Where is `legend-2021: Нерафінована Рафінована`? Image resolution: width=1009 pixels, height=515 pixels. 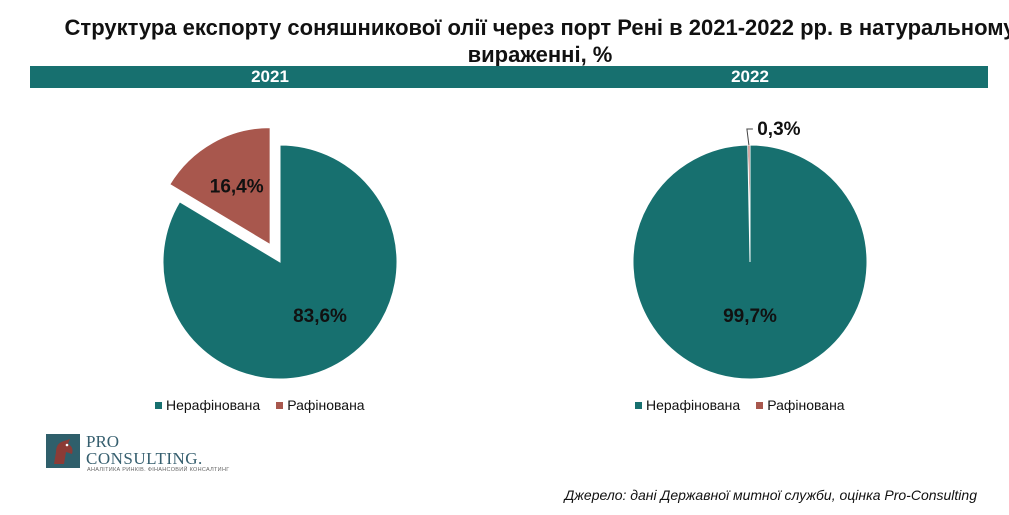
legend-2021: Нерафінована Рафінована is located at coordinates (268, 405).